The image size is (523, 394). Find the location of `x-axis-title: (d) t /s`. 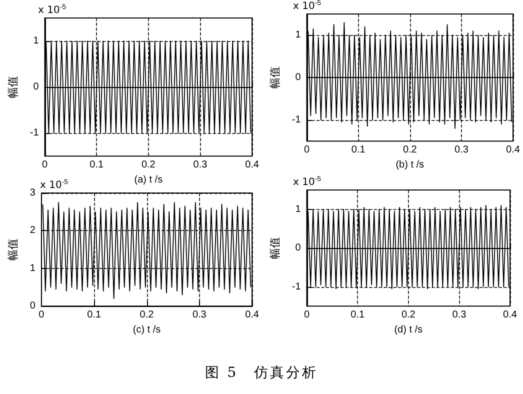

x-axis-title: (d) t /s is located at coordinates (408, 330).